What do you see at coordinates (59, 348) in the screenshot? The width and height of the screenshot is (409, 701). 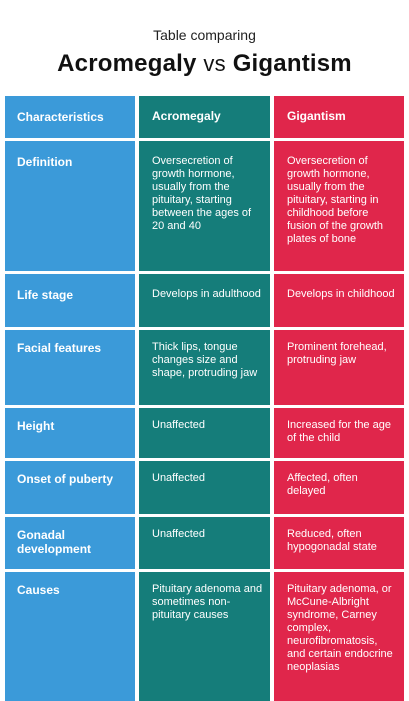 I see `row-label-facial-features: Facial features` at bounding box center [59, 348].